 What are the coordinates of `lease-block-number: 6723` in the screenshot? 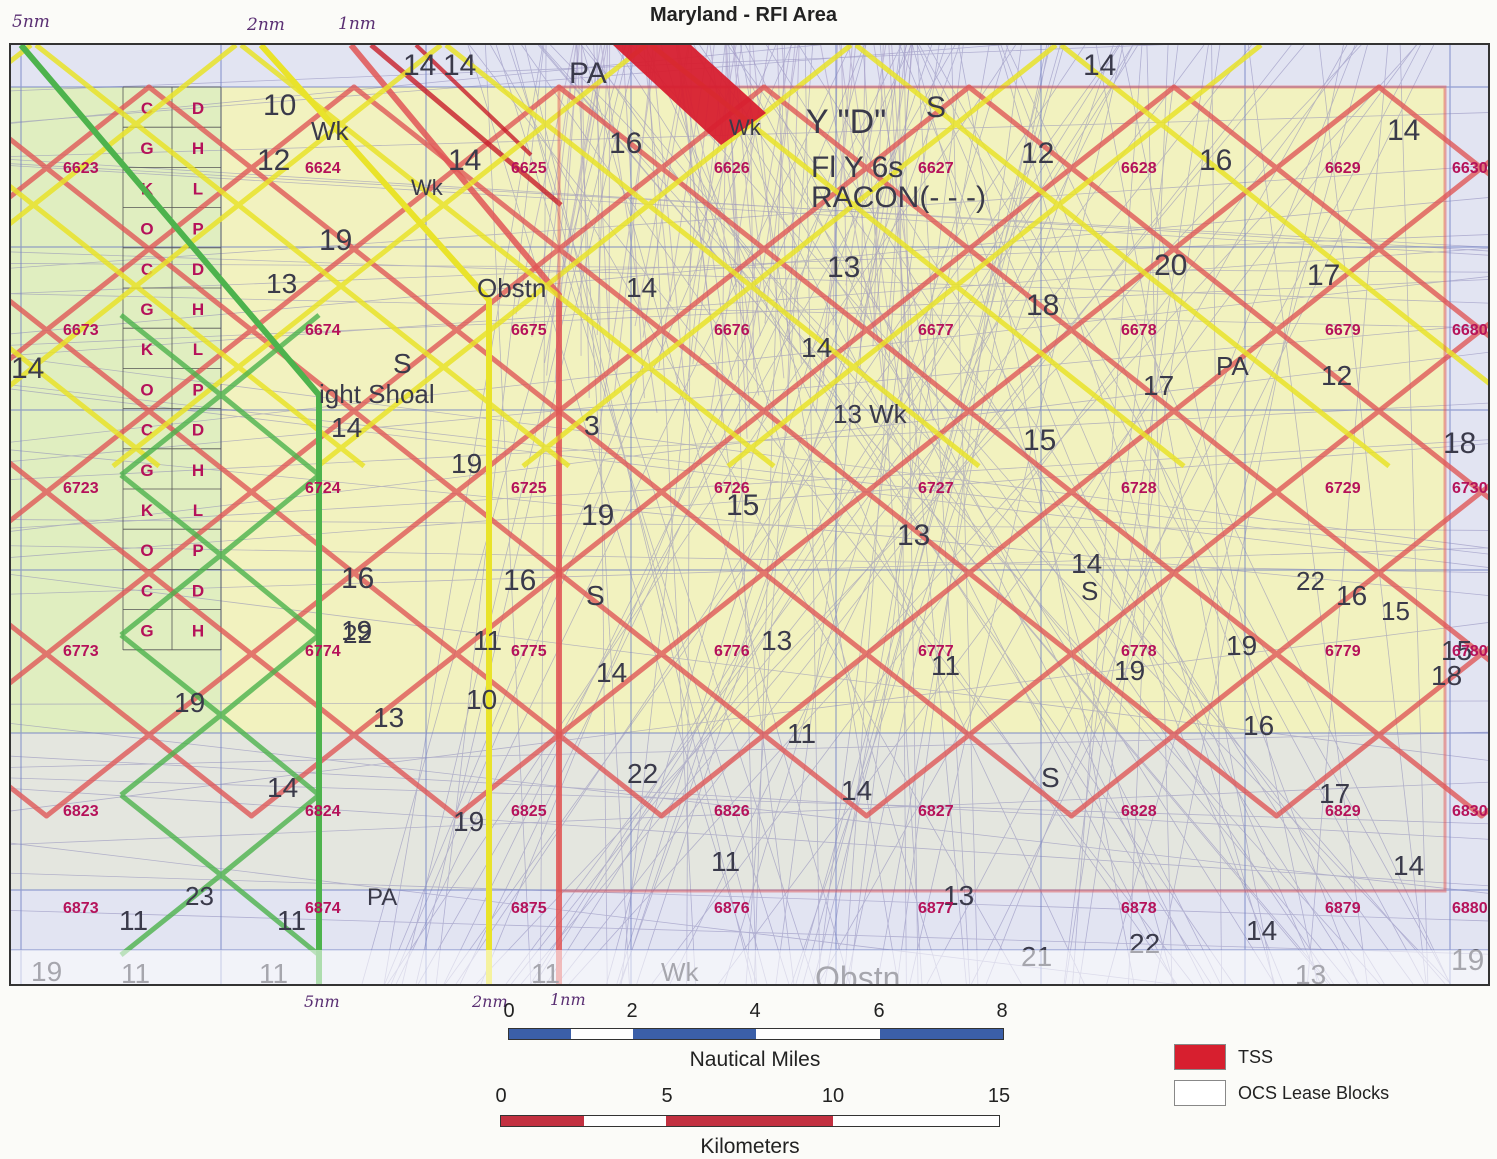 It's located at (81, 488).